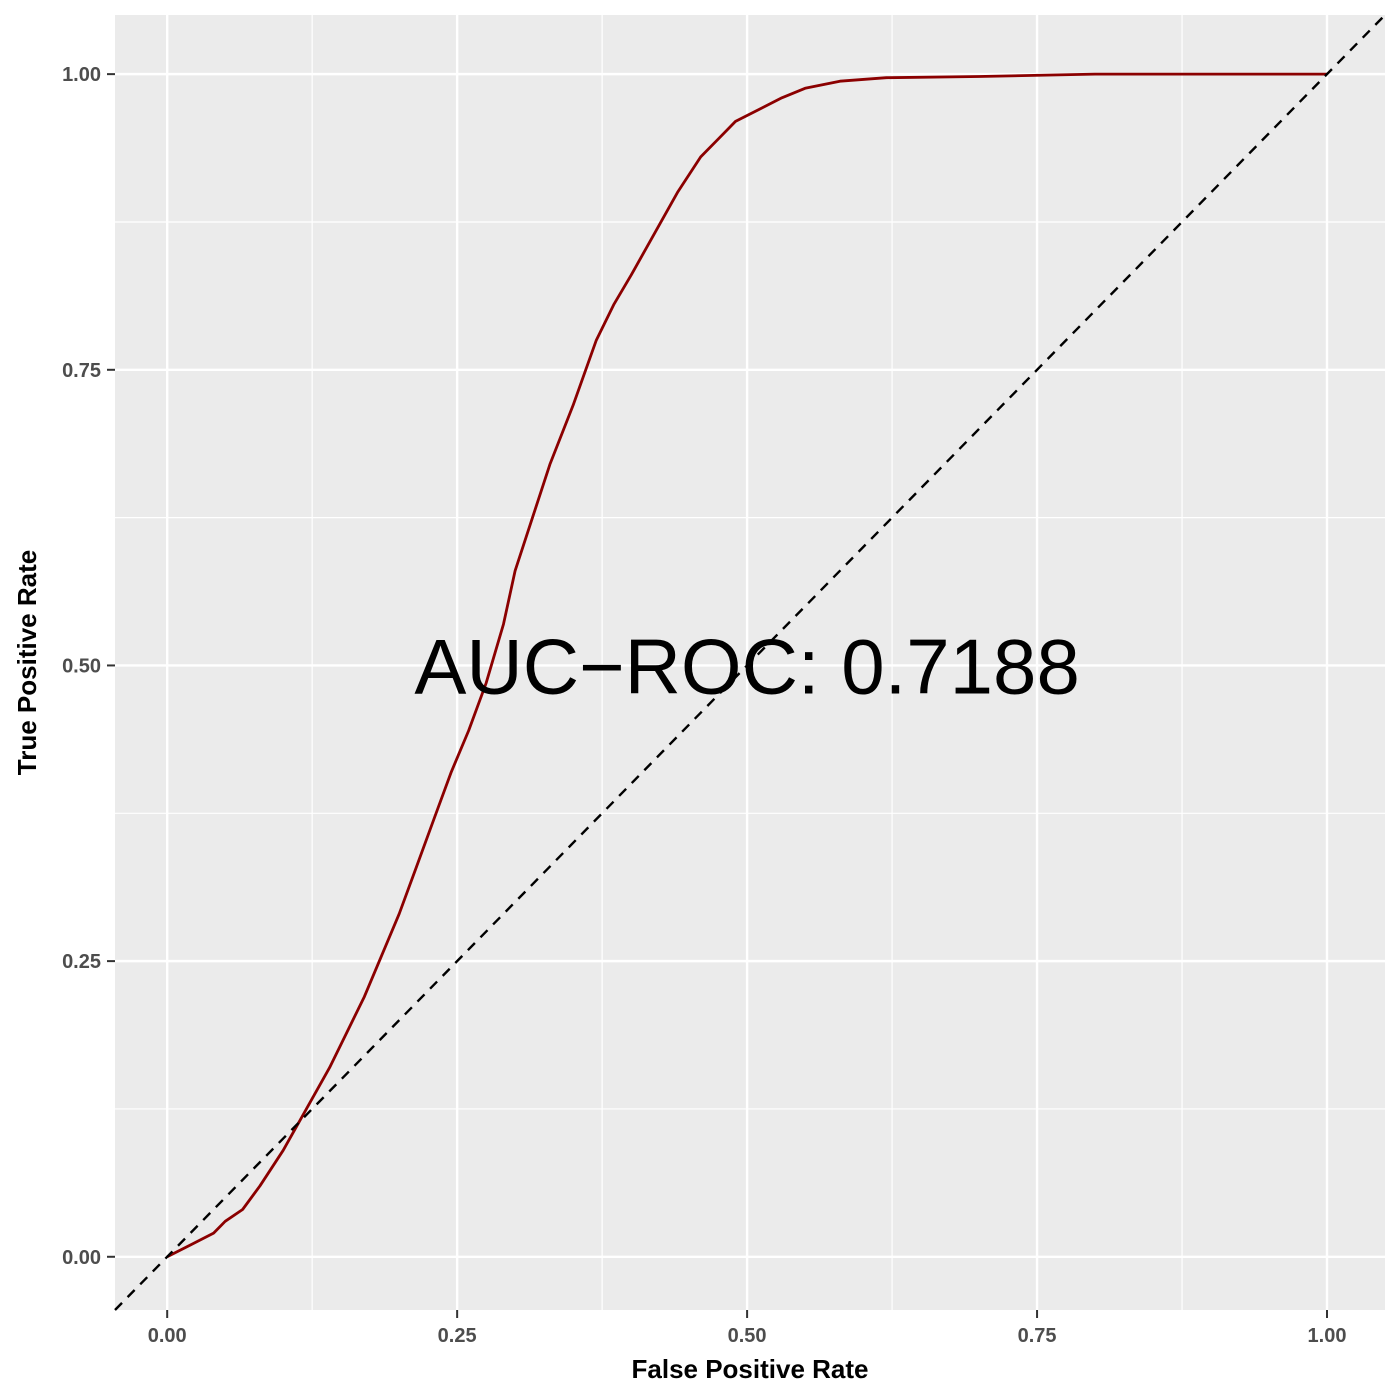 Image resolution: width=1400 pixels, height=1400 pixels. What do you see at coordinates (457, 1336) in the screenshot?
I see `x-tick-label: 0.25` at bounding box center [457, 1336].